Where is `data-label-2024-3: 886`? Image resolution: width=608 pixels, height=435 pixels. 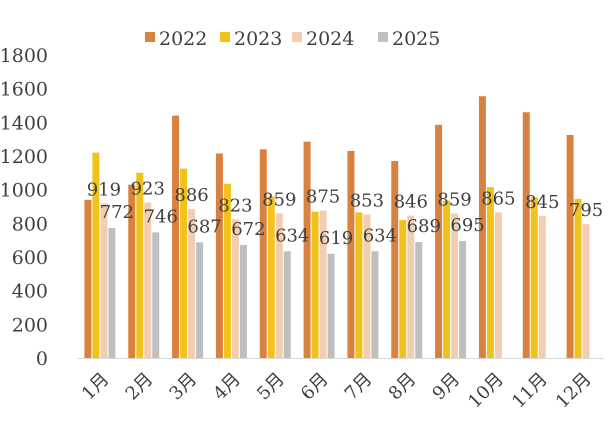 data-label-2024-3: 886 is located at coordinates (191, 195).